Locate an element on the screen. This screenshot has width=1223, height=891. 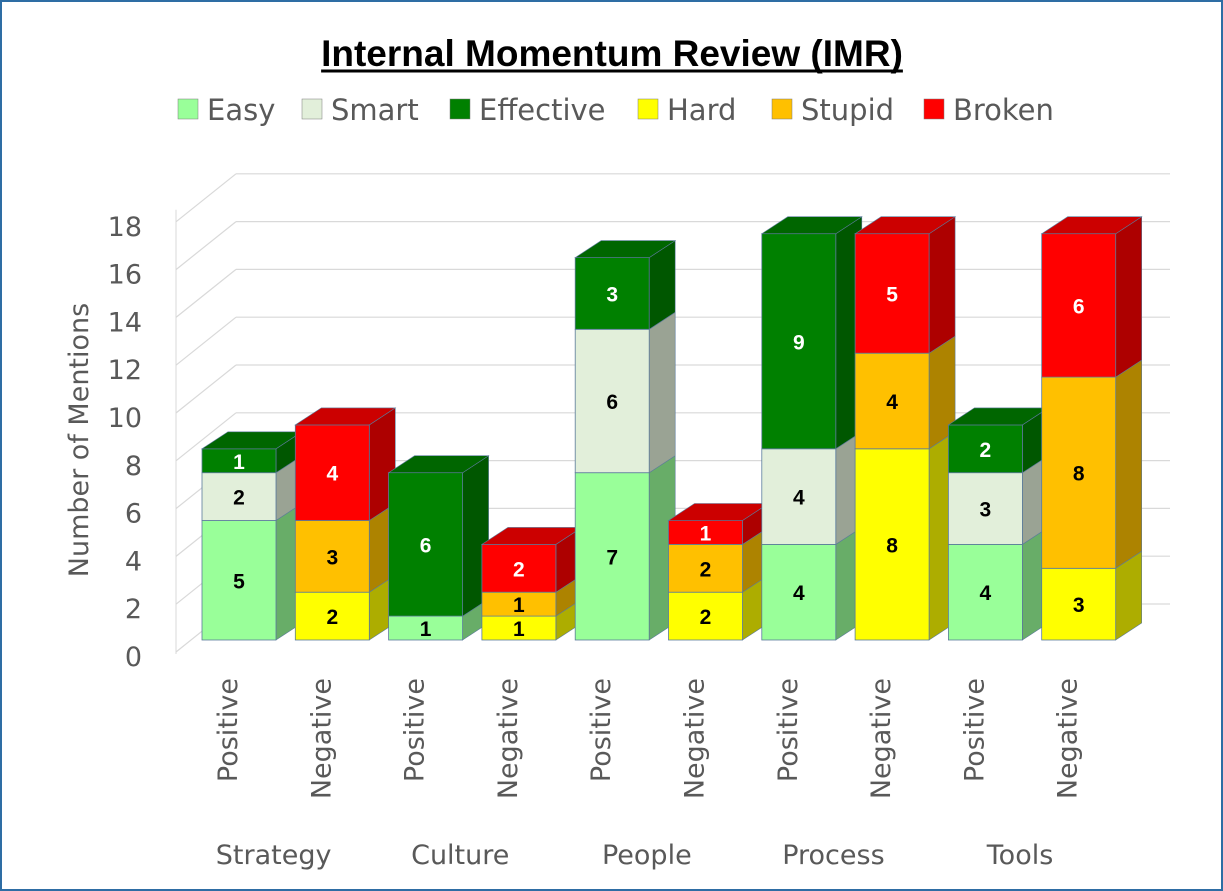
data-label: 7 is located at coordinates (612, 557).